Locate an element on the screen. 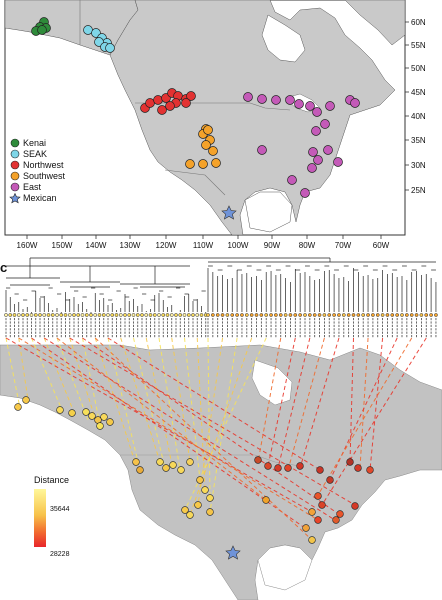  legend-item-northwest: Northwest is located at coordinates (37, 165).